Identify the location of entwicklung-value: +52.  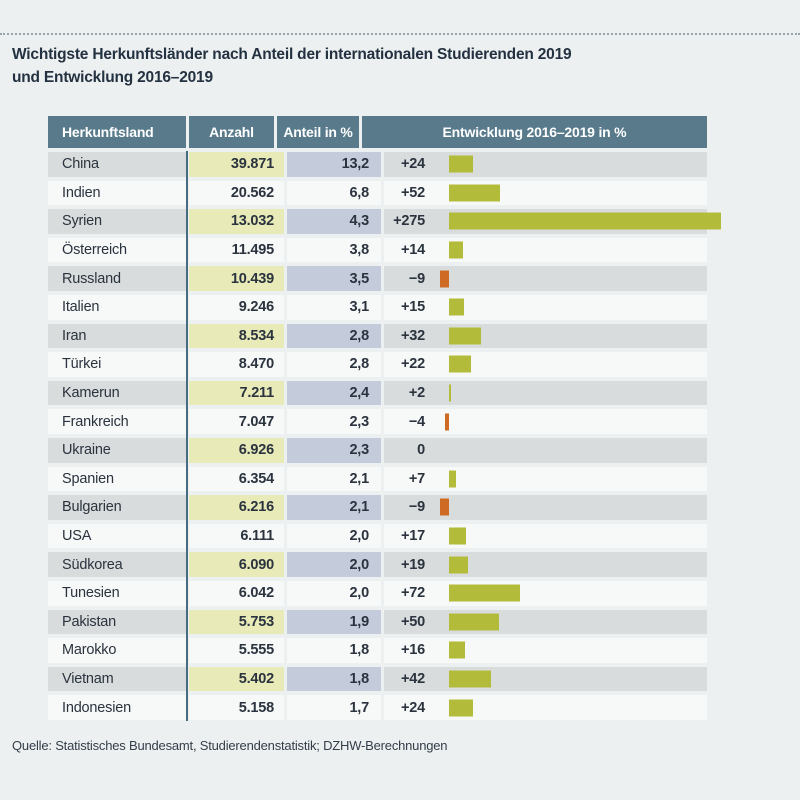
(413, 192).